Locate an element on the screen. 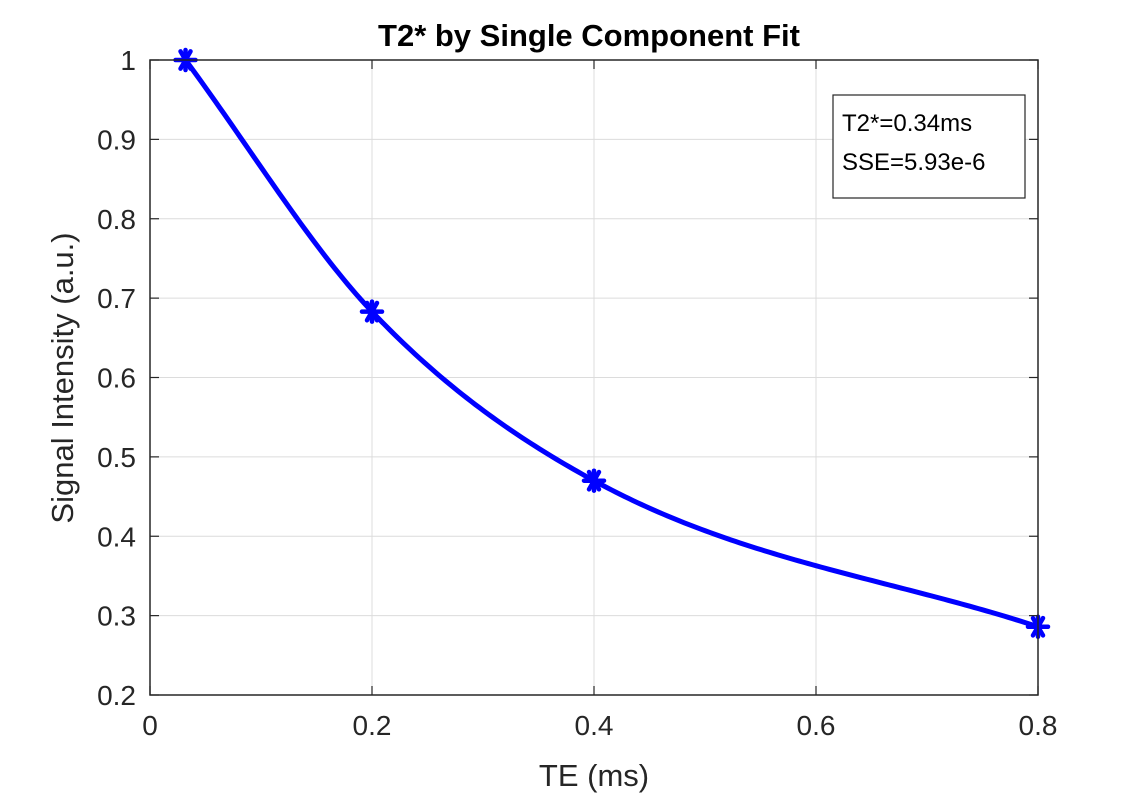  y-tick-labels: 0.2 0.3 0.4 0.5 0.6 0.7 0.8 0.9 1 is located at coordinates (116, 378).